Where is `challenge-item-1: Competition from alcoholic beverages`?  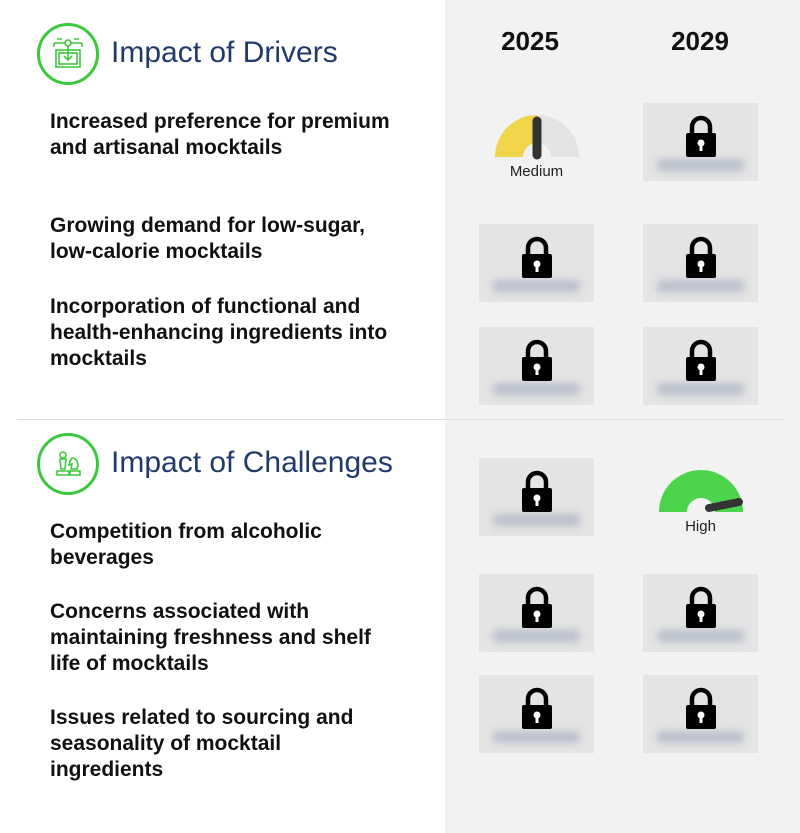
challenge-item-1: Competition from alcoholic beverages is located at coordinates (186, 544).